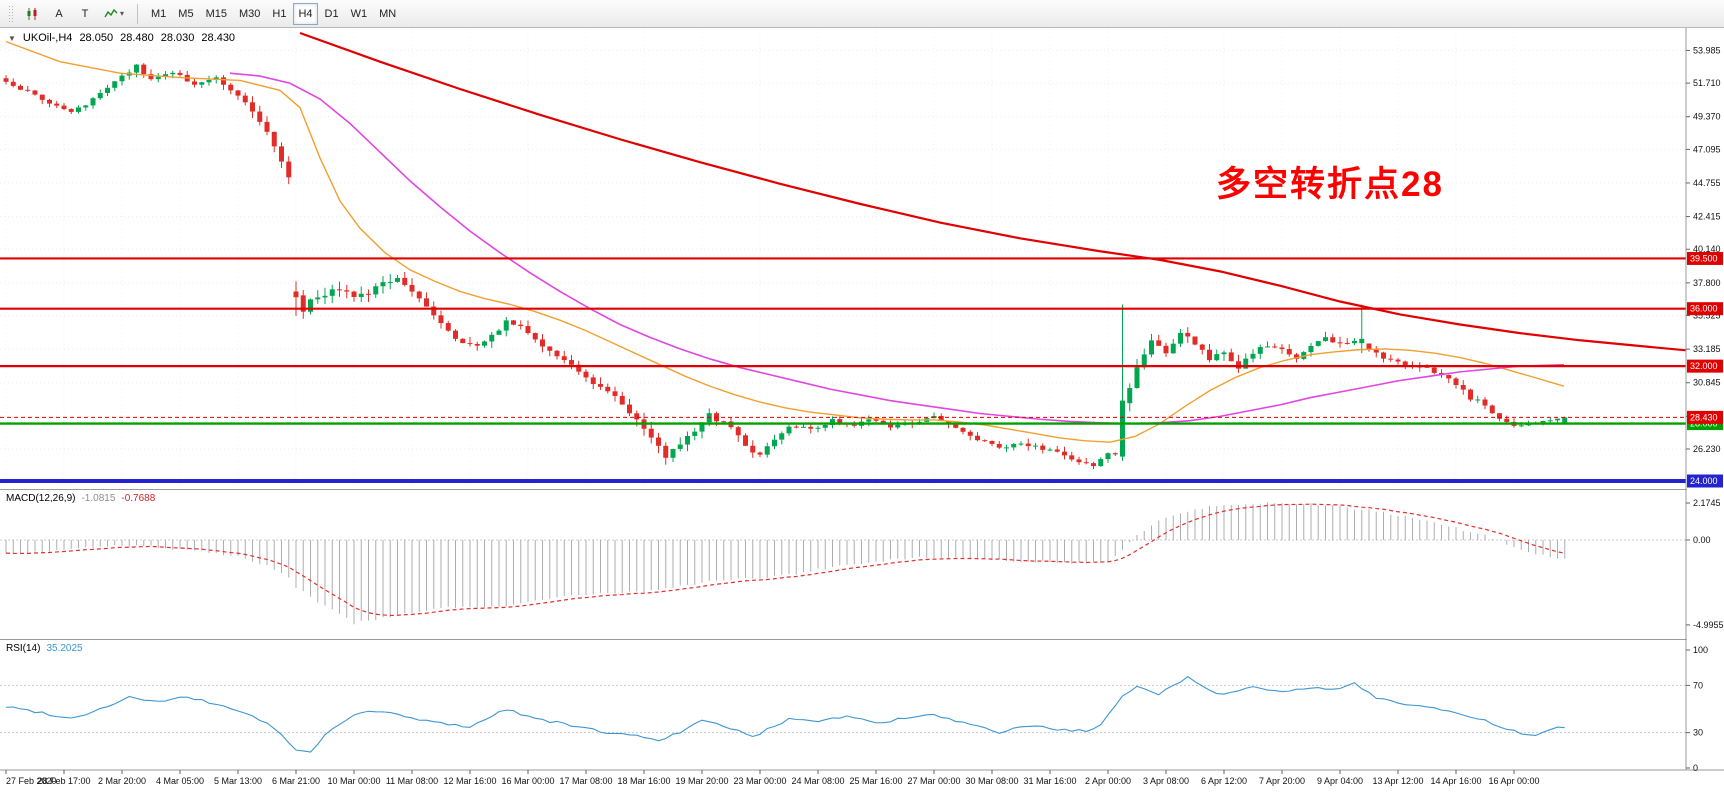 Image resolution: width=1724 pixels, height=793 pixels. I want to click on svg-text: 0.00, so click(1702, 540).